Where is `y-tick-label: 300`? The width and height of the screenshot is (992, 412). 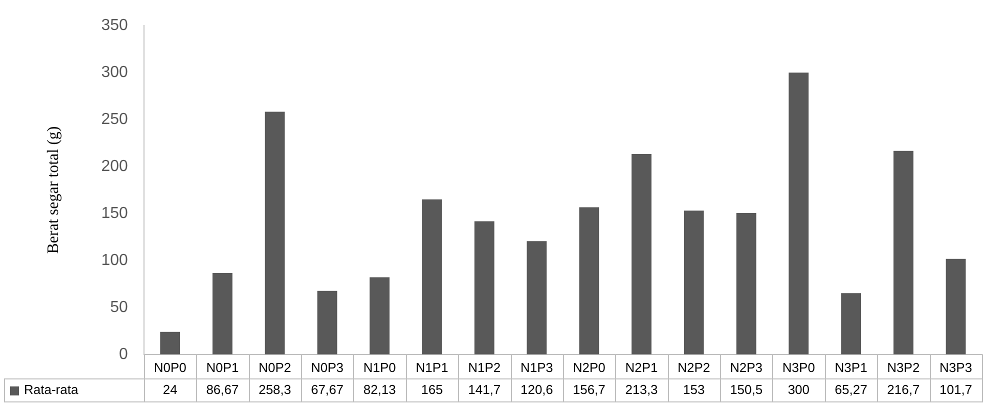 y-tick-label: 300 is located at coordinates (114, 72).